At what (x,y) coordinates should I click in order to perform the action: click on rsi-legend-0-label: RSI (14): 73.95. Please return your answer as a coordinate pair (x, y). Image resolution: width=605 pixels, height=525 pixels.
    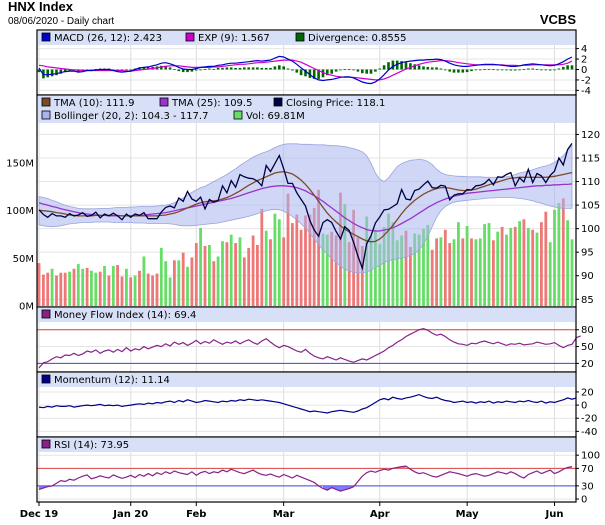
    Looking at the image, I should click on (91, 445).